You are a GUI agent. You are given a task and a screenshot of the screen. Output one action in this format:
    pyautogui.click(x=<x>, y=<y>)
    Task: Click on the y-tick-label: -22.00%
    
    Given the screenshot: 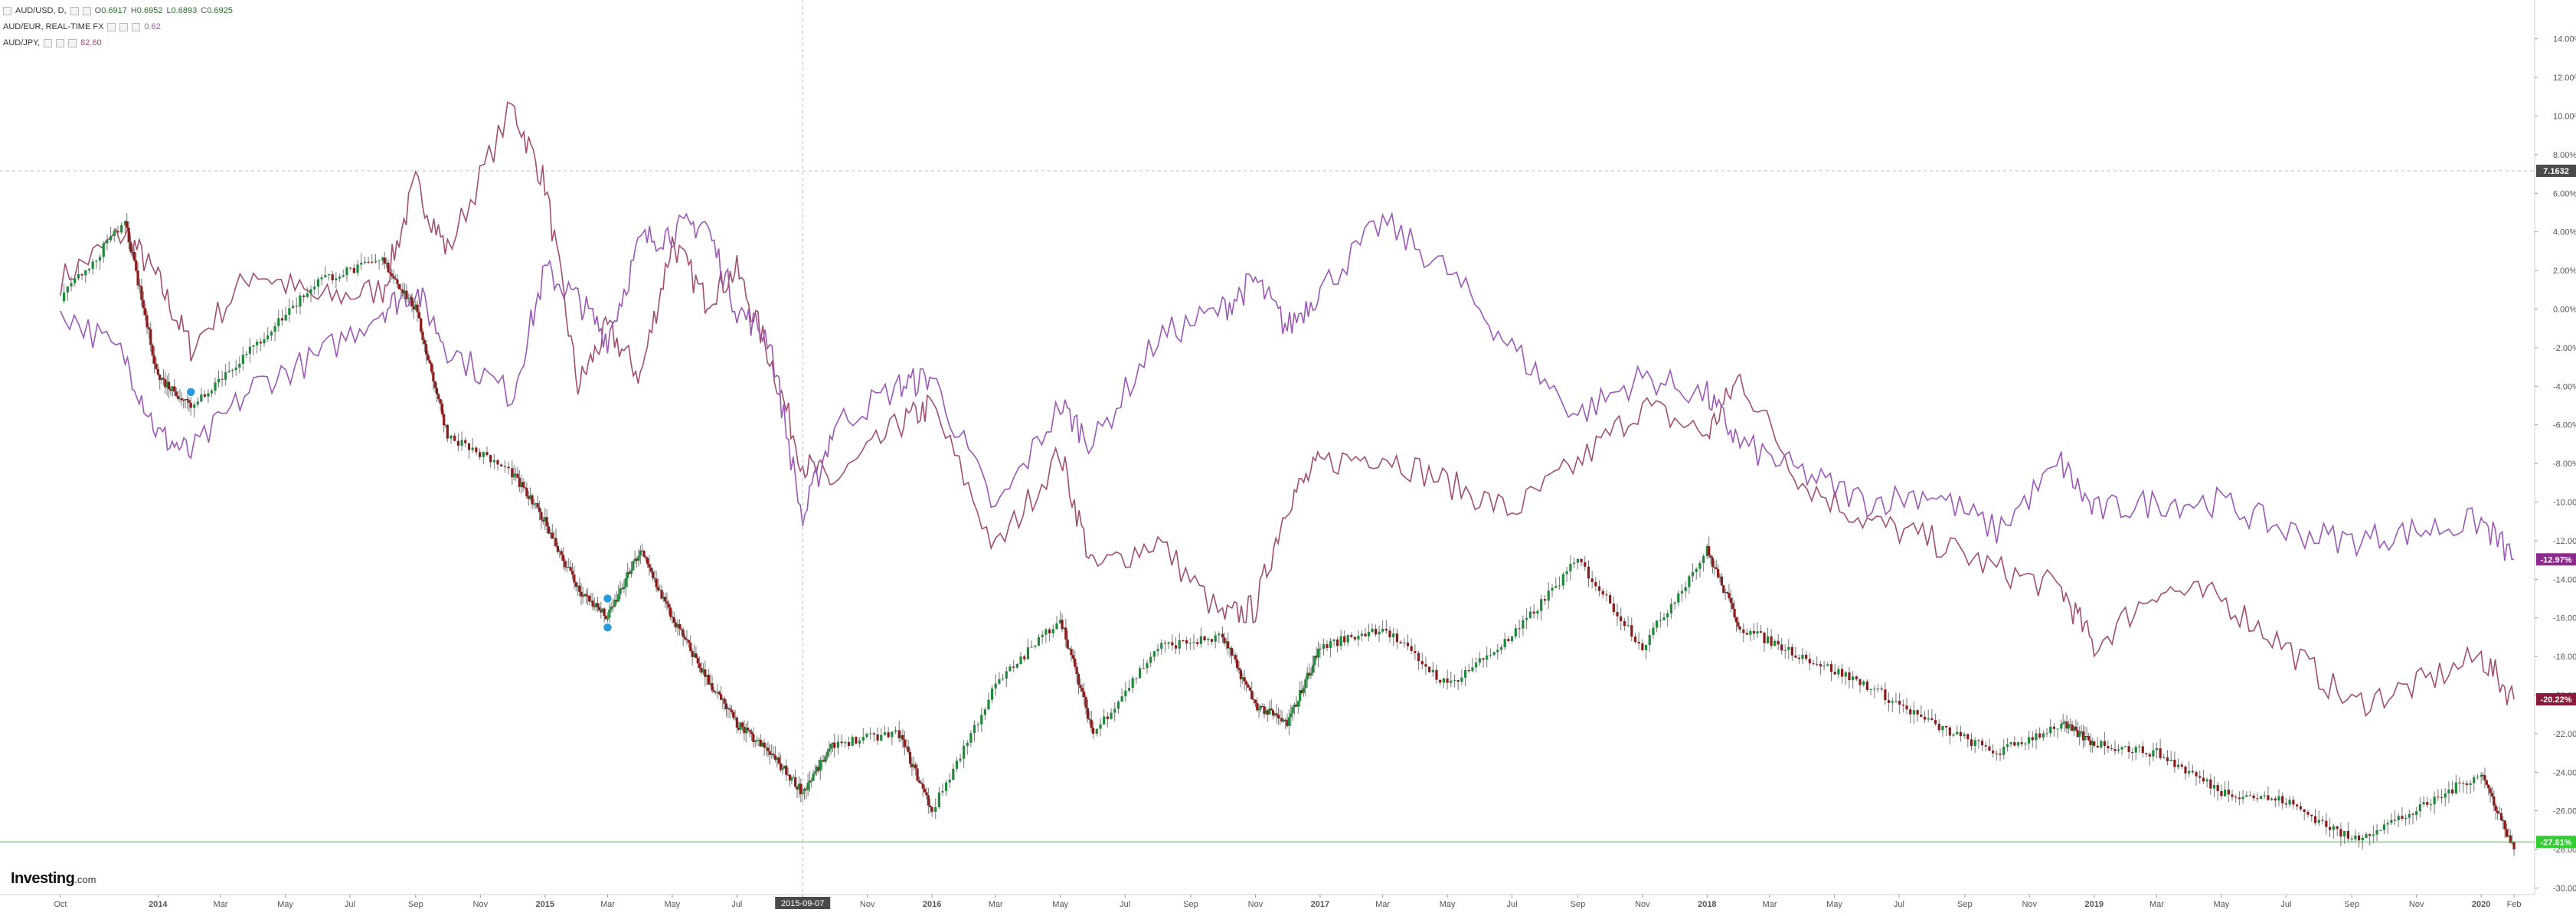 What is the action you would take?
    pyautogui.click(x=2564, y=735)
    